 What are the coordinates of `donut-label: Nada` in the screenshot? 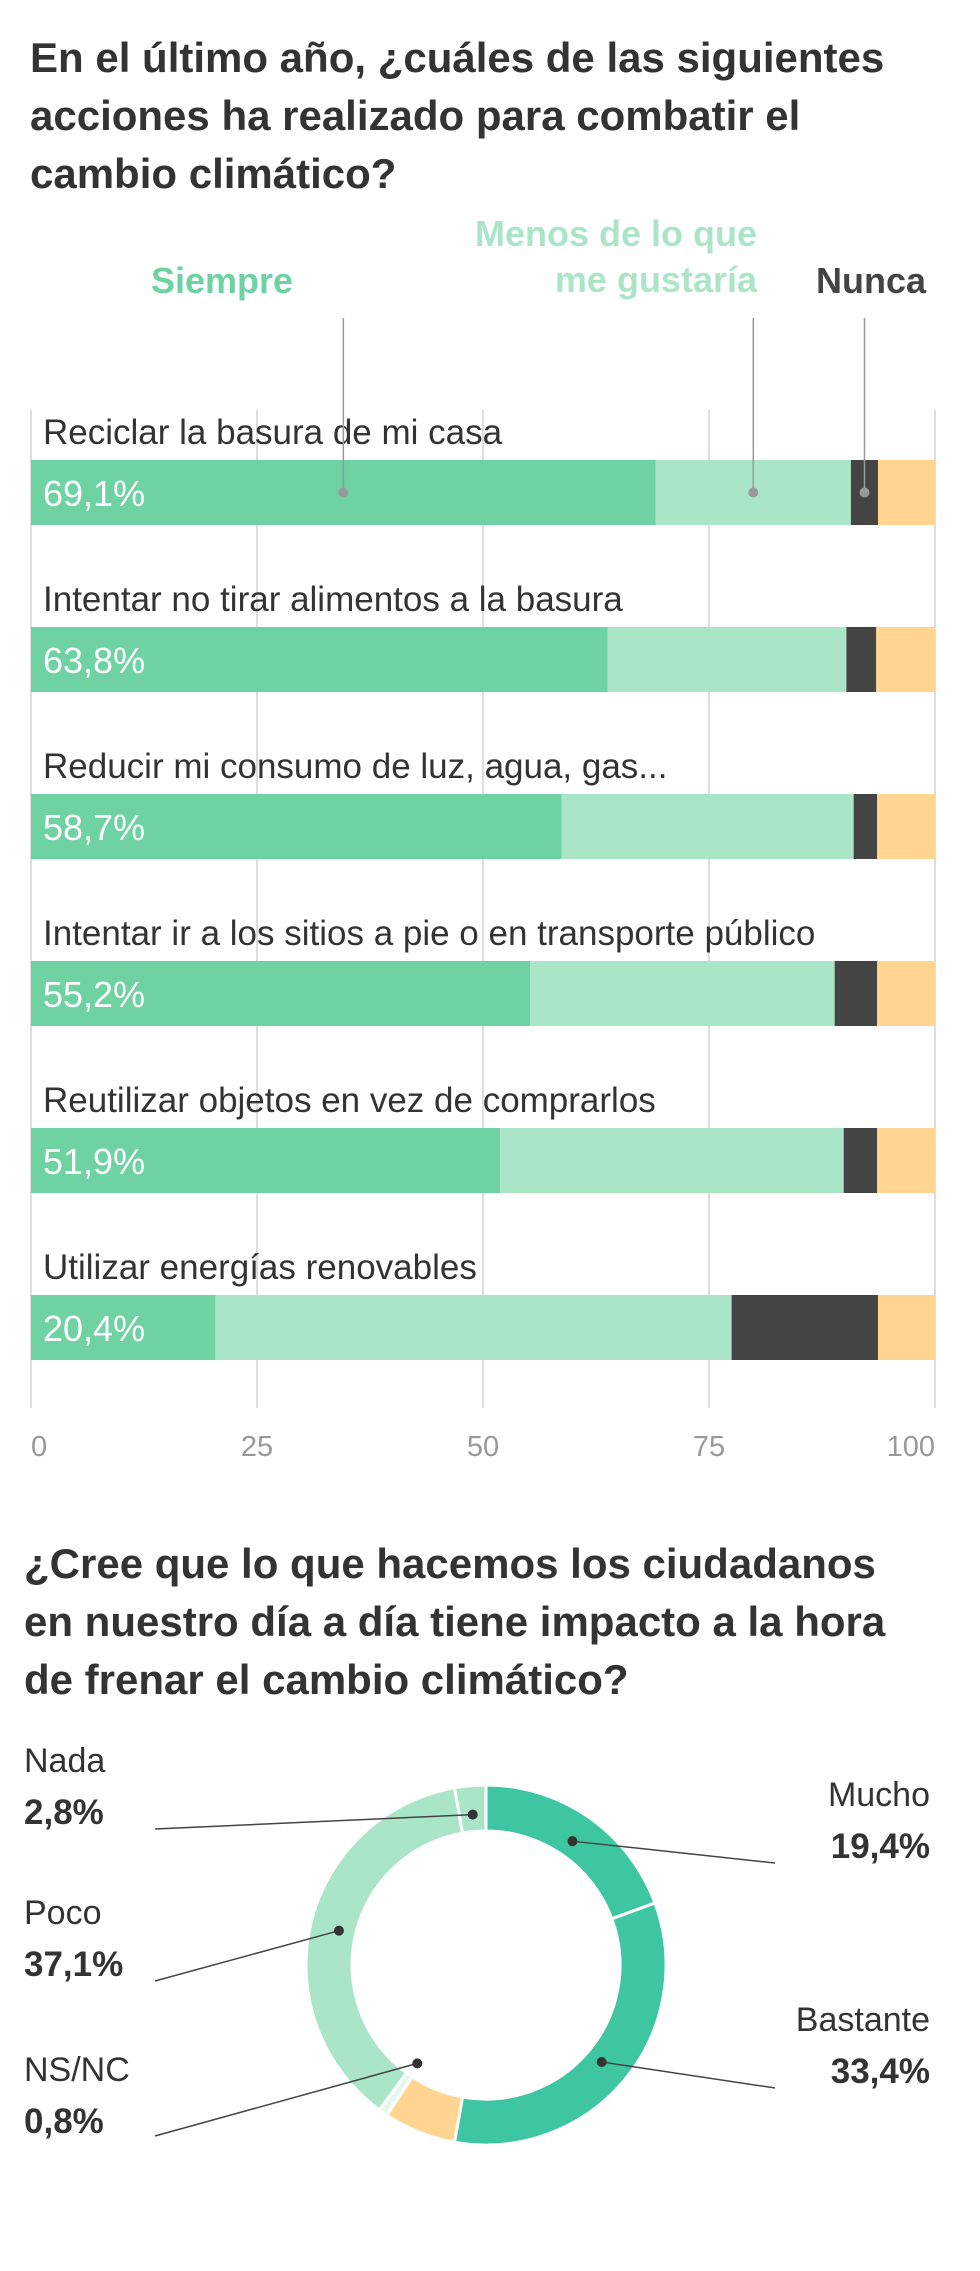 It's located at (64, 1761).